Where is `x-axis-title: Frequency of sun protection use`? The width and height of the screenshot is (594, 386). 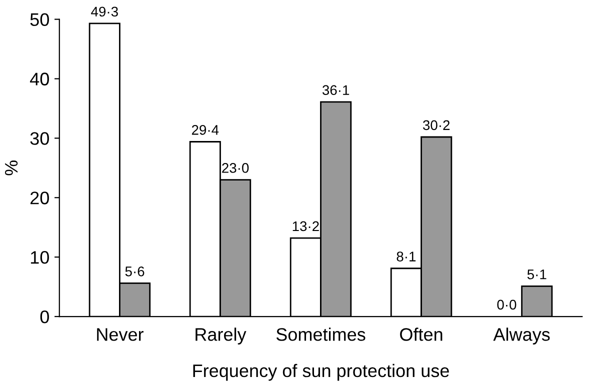
x-axis-title: Frequency of sun protection use is located at coordinates (321, 372).